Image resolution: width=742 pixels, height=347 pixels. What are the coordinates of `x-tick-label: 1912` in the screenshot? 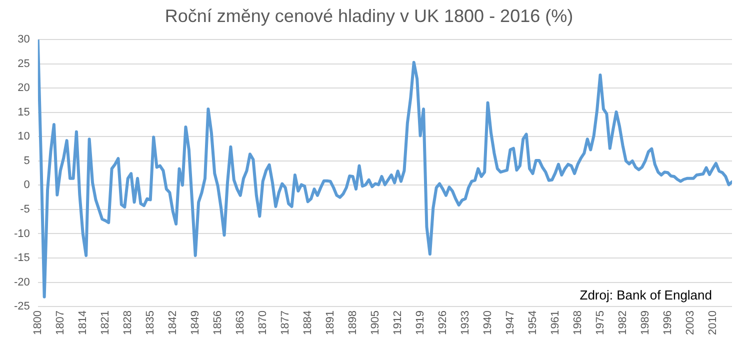 It's located at (398, 323).